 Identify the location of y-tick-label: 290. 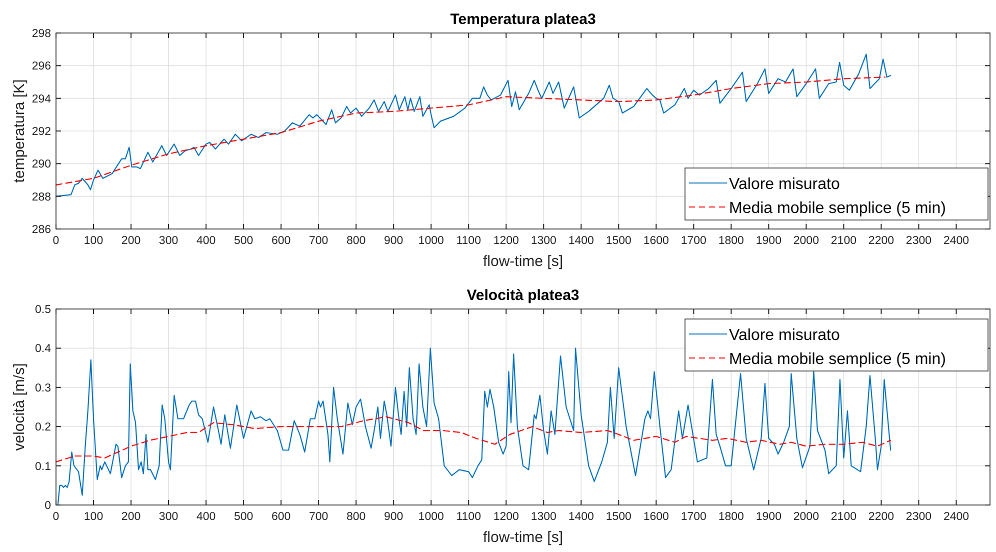
(41, 164).